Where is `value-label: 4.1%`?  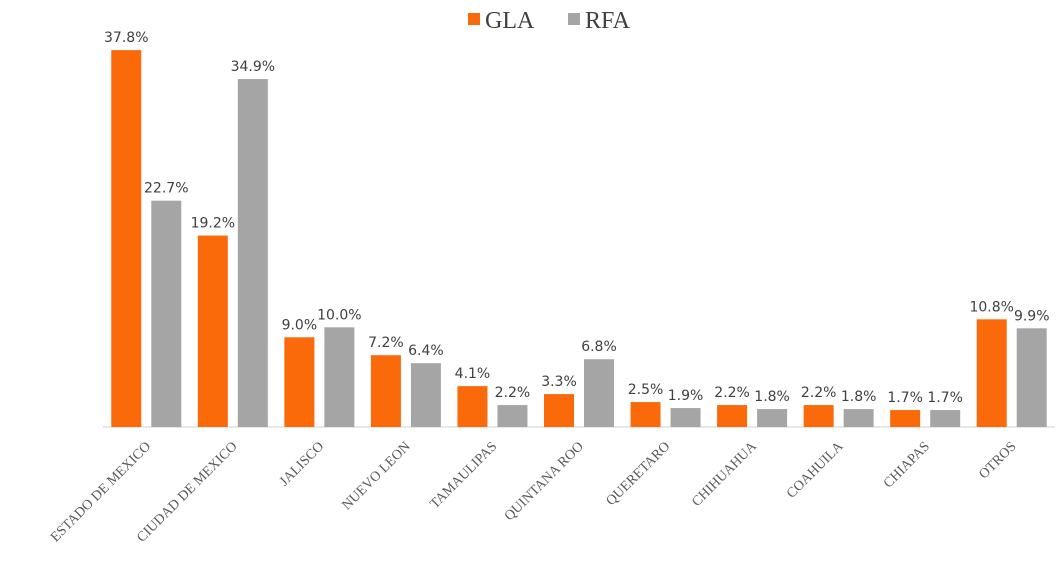
value-label: 4.1% is located at coordinates (473, 374).